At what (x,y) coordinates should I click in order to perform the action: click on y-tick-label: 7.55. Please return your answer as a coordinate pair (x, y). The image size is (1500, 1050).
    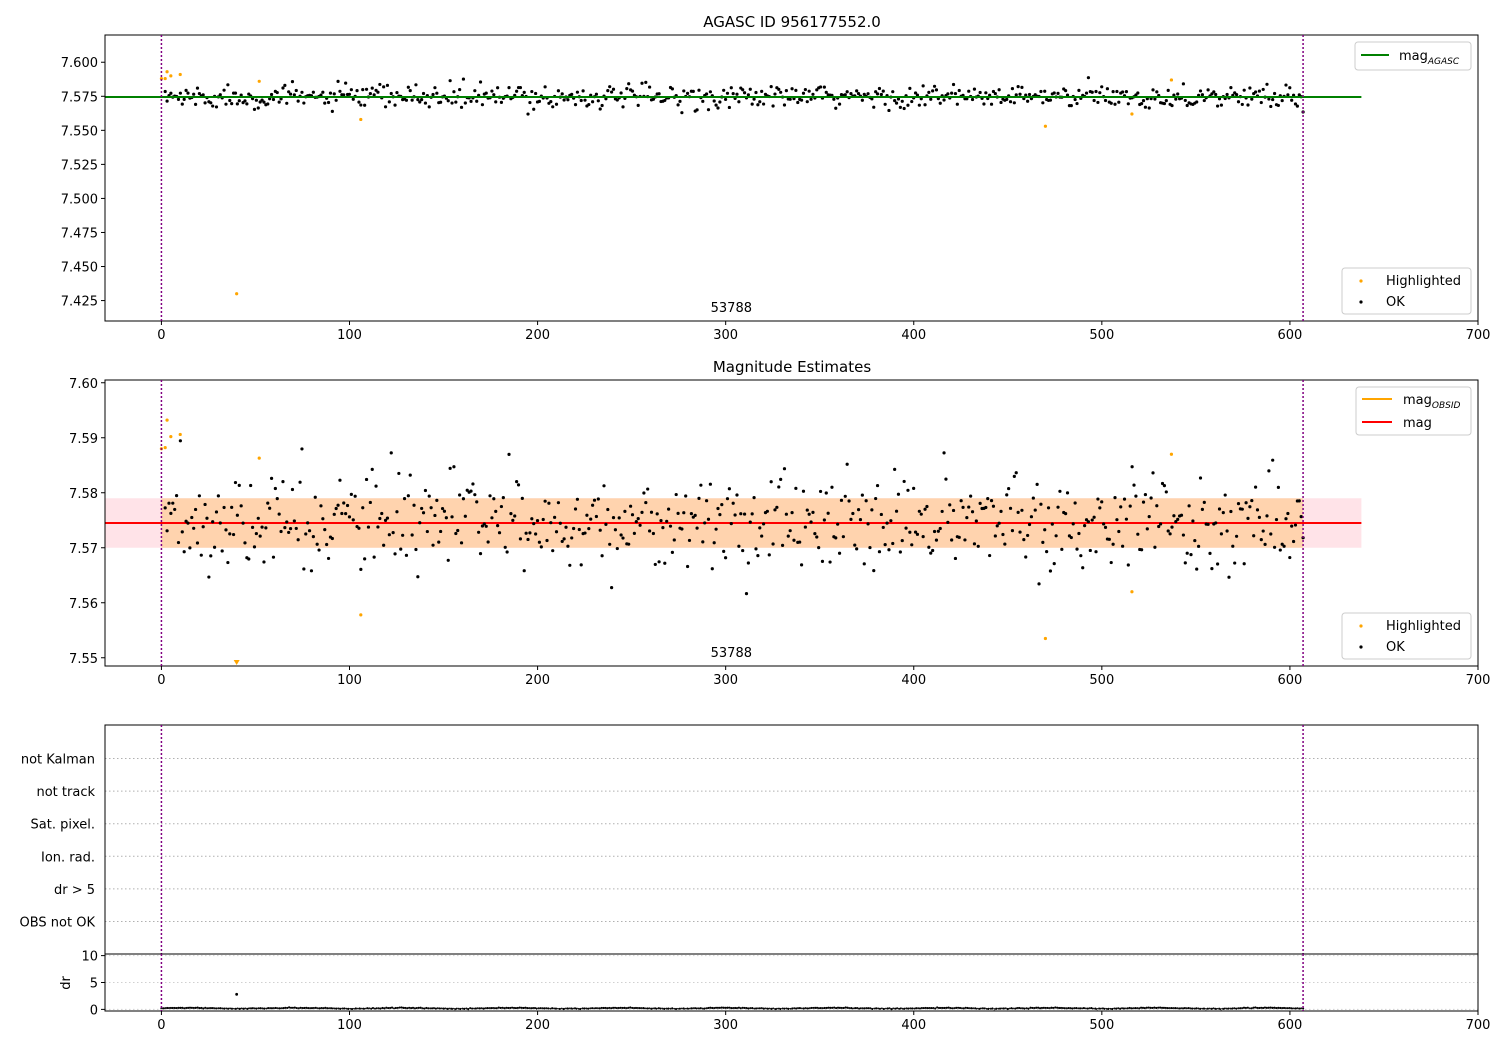
    Looking at the image, I should click on (83, 659).